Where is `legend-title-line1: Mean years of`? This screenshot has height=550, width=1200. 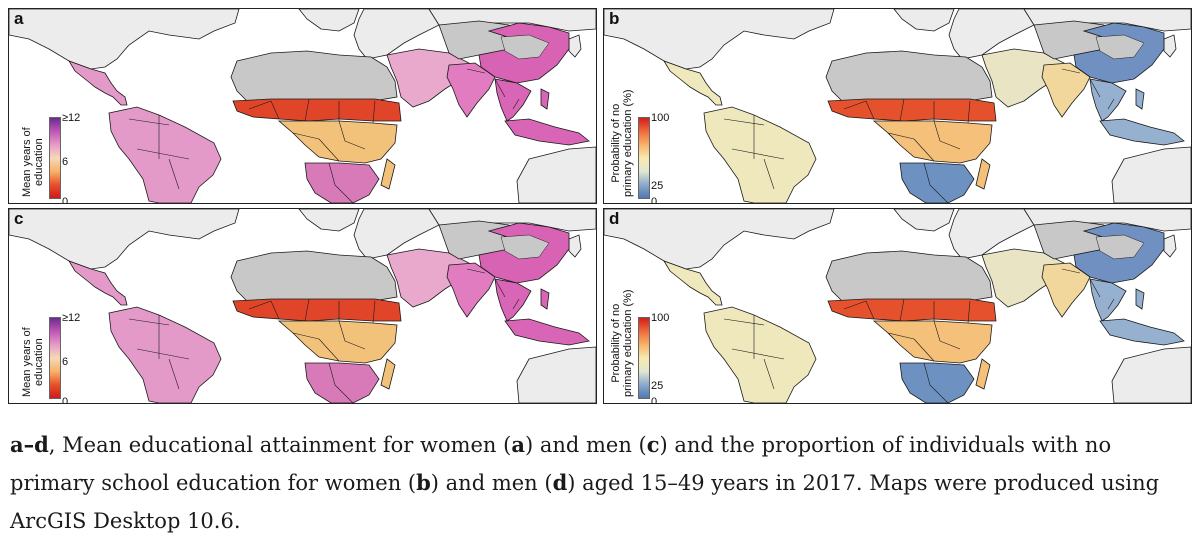 legend-title-line1: Mean years of is located at coordinates (27, 362).